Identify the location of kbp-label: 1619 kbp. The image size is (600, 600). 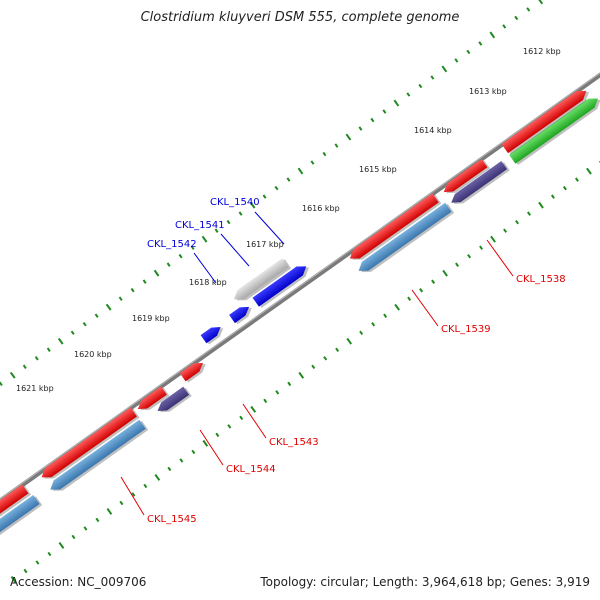
(151, 318).